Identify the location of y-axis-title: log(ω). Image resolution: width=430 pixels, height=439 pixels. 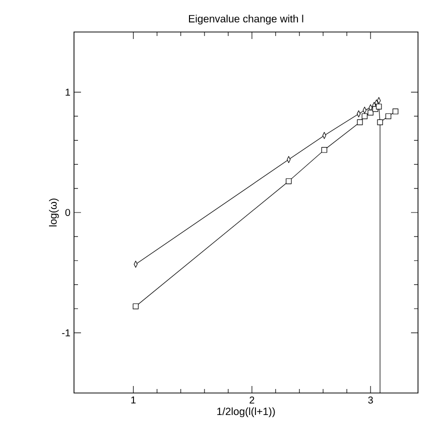
(54, 212).